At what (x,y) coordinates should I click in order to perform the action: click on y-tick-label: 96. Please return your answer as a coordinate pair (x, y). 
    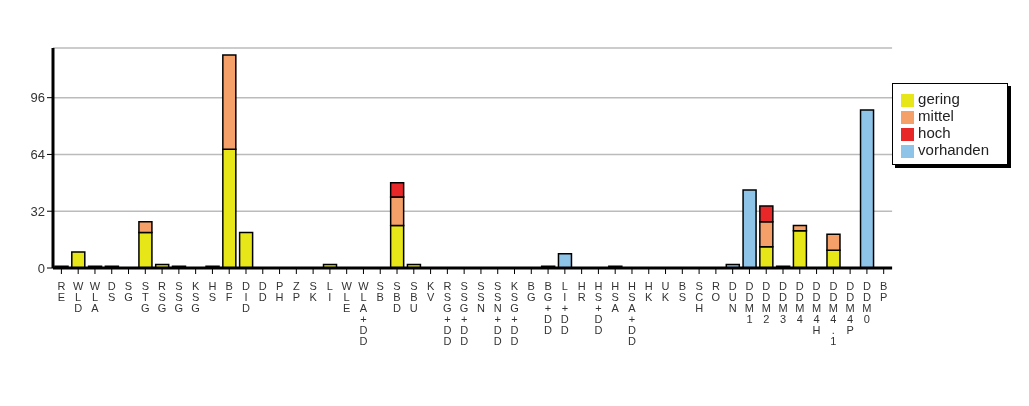
    Looking at the image, I should click on (37, 98).